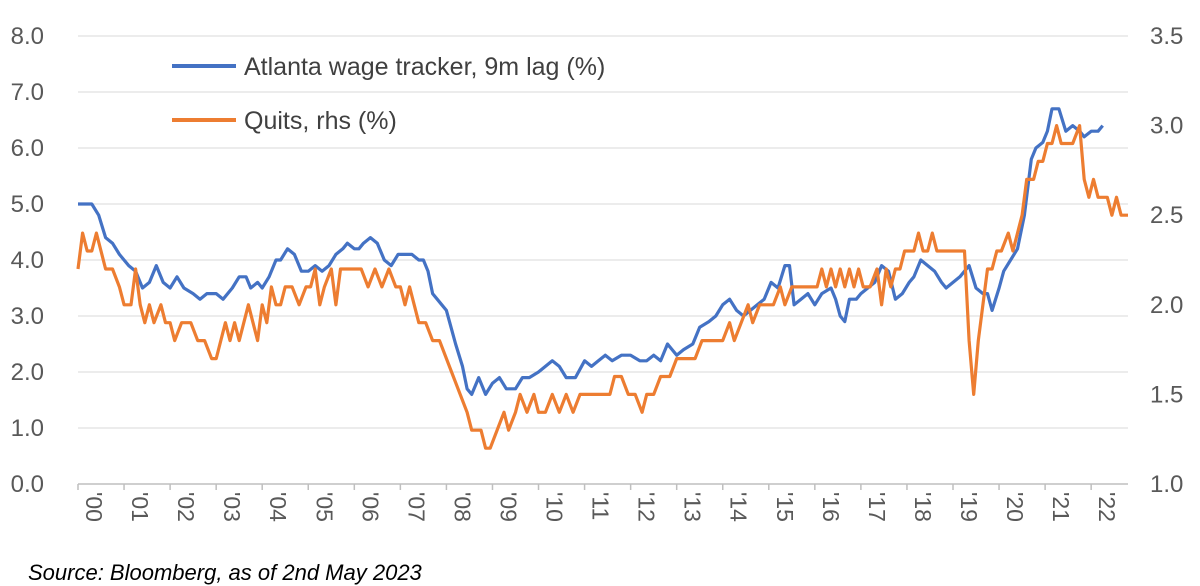  I want to click on x-tick-label: '16, so click(831, 507).